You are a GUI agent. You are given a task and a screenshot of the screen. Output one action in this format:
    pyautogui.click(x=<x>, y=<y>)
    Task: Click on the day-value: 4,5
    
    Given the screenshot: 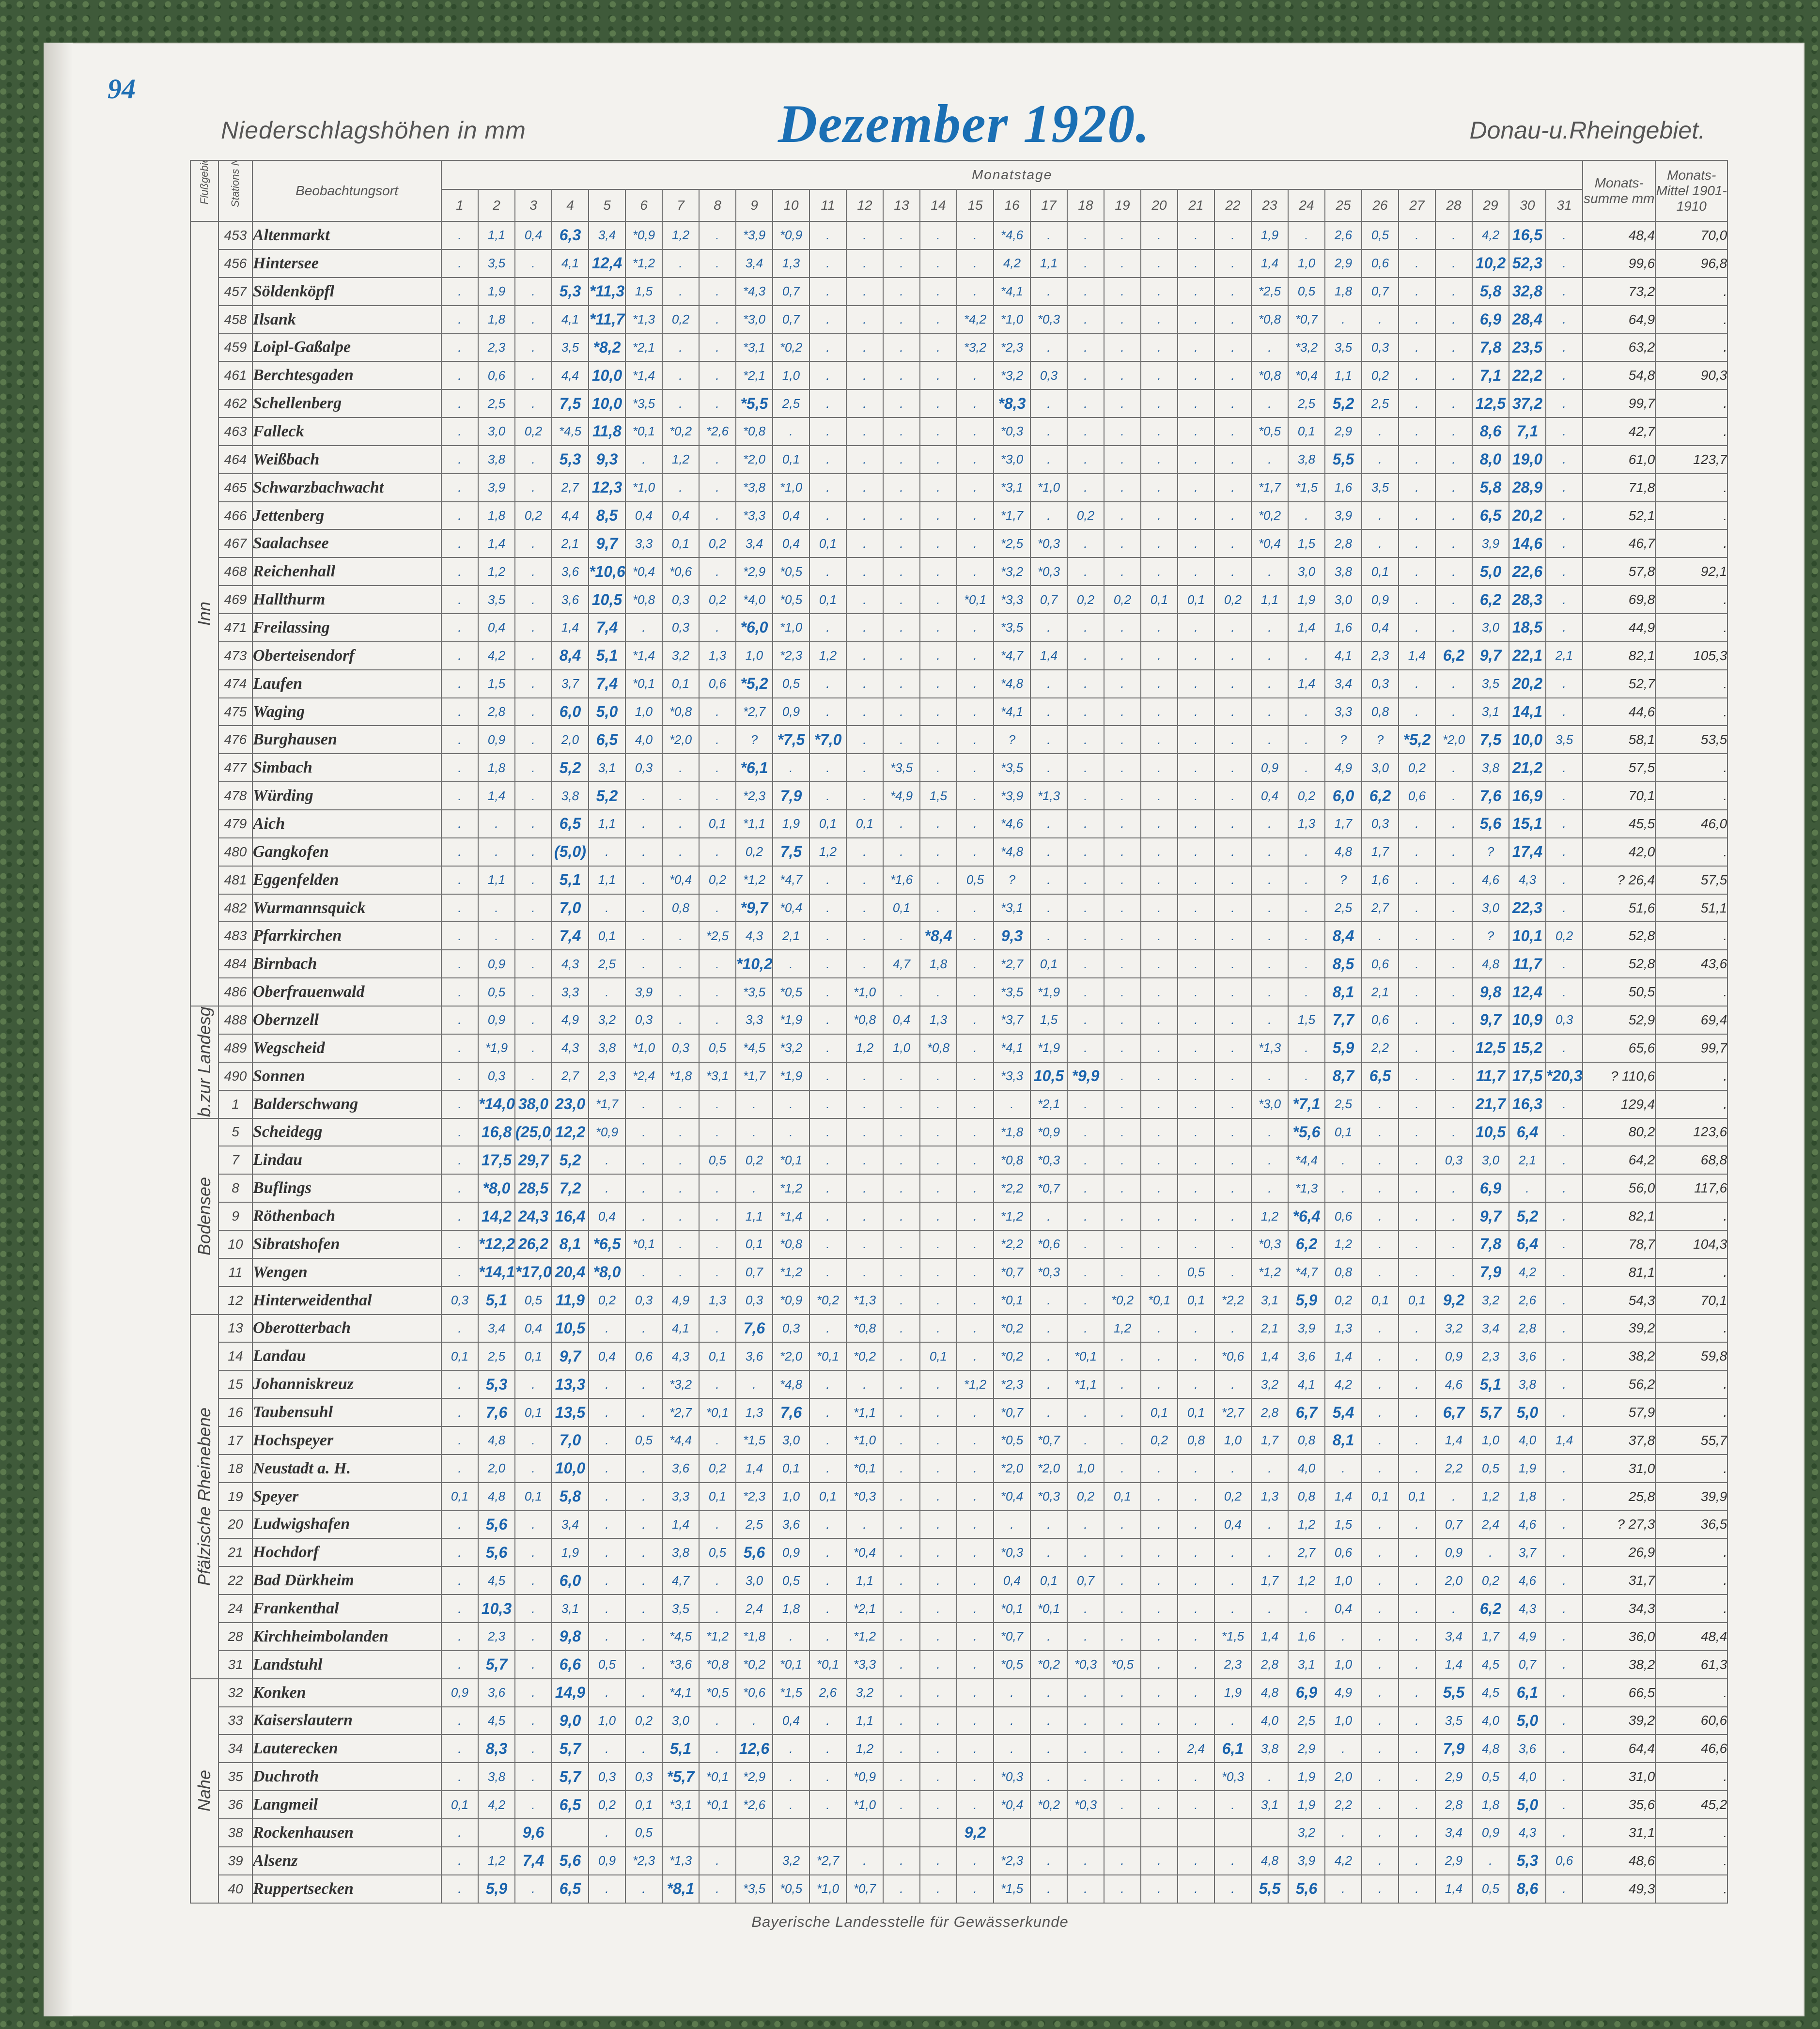 What is the action you would take?
    pyautogui.click(x=496, y=1580)
    